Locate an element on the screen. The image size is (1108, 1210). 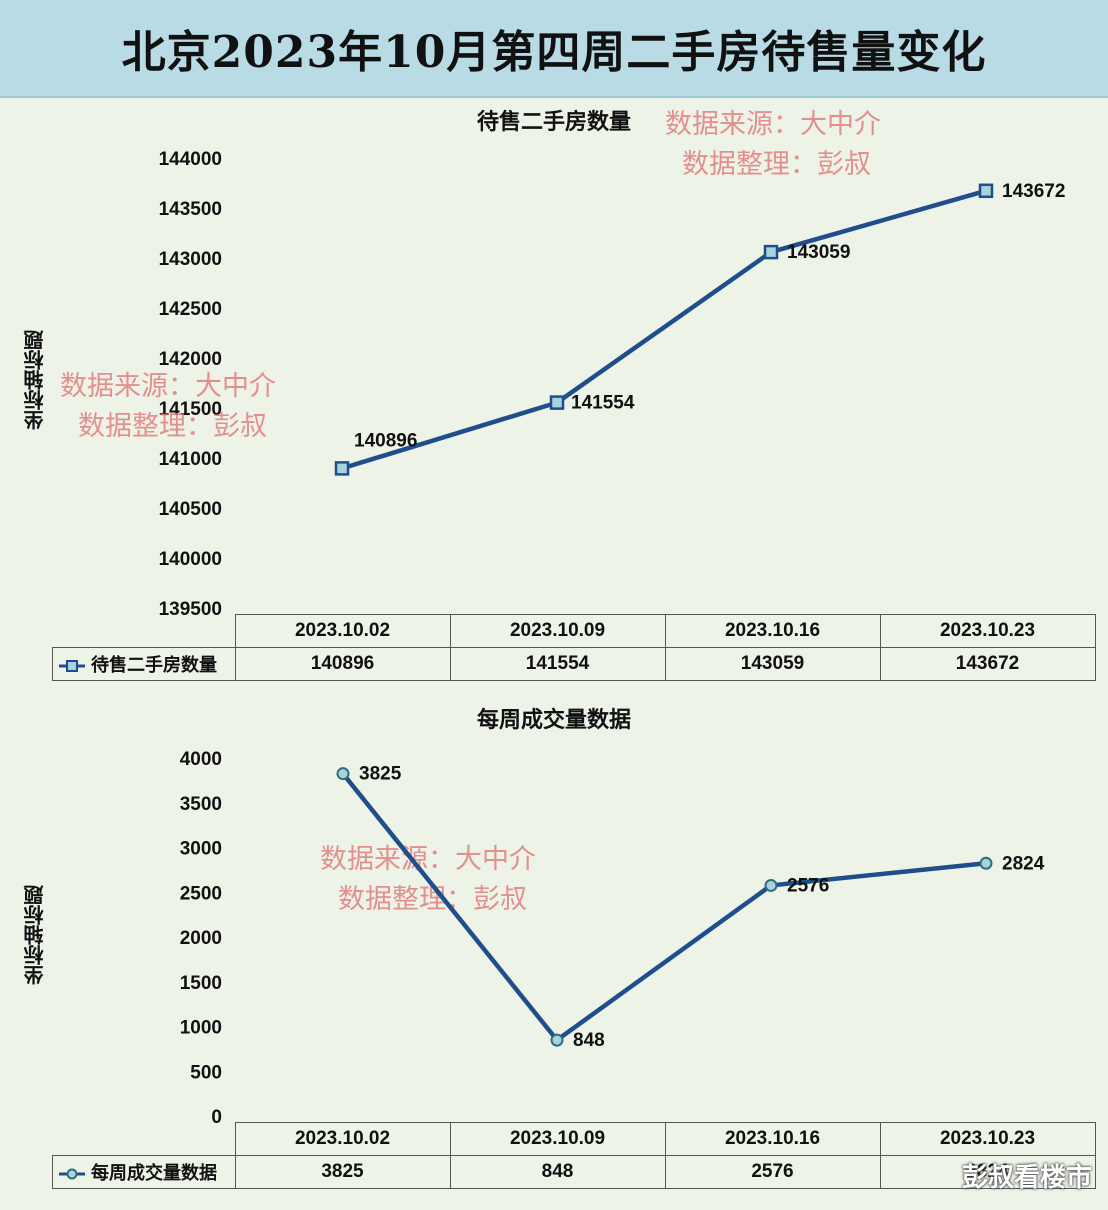
chart1-y-tick: 140500 is located at coordinates (190, 509).